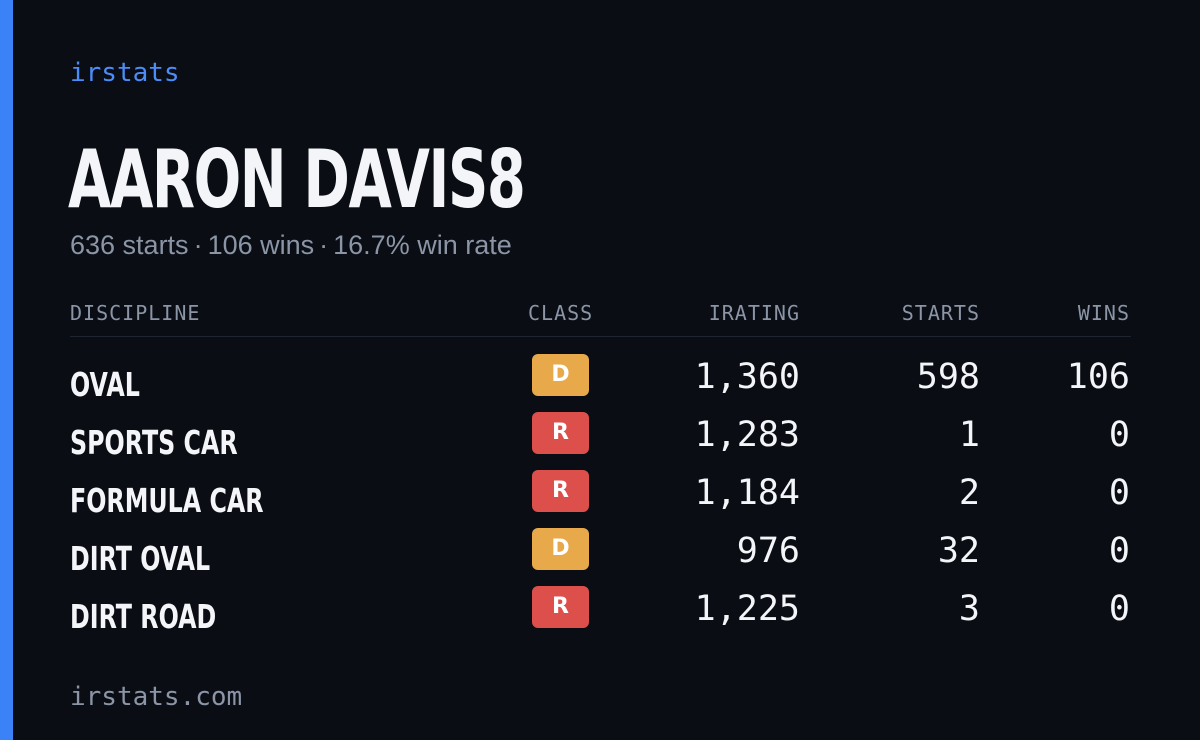 The width and height of the screenshot is (1200, 740). Describe the element at coordinates (747, 435) in the screenshot. I see `irating-value: 1,283` at that location.